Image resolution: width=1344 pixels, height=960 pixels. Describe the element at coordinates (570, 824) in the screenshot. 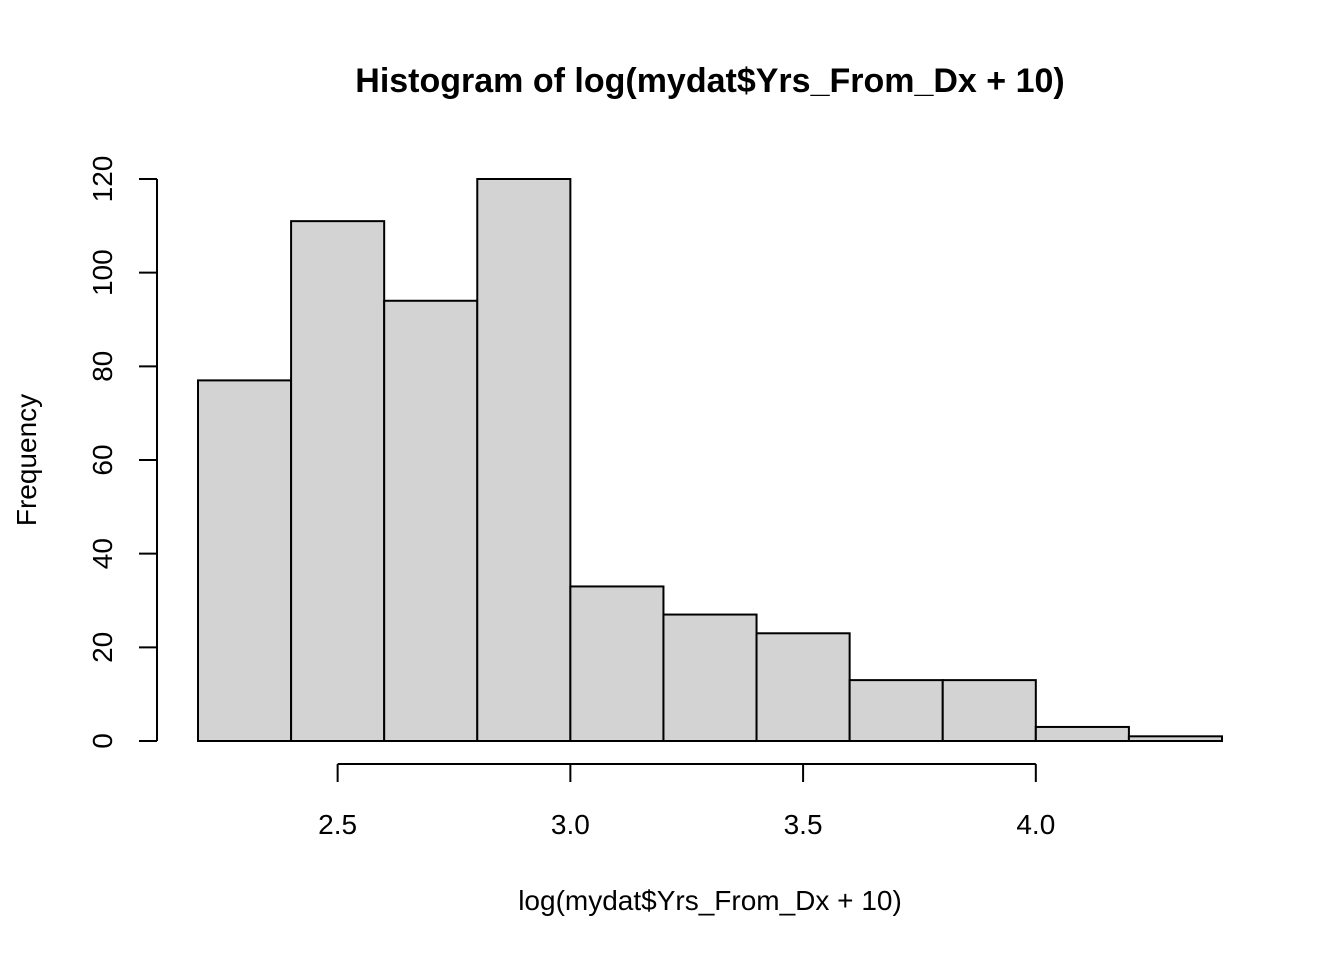

I see `x-tick-label: 3.0` at that location.